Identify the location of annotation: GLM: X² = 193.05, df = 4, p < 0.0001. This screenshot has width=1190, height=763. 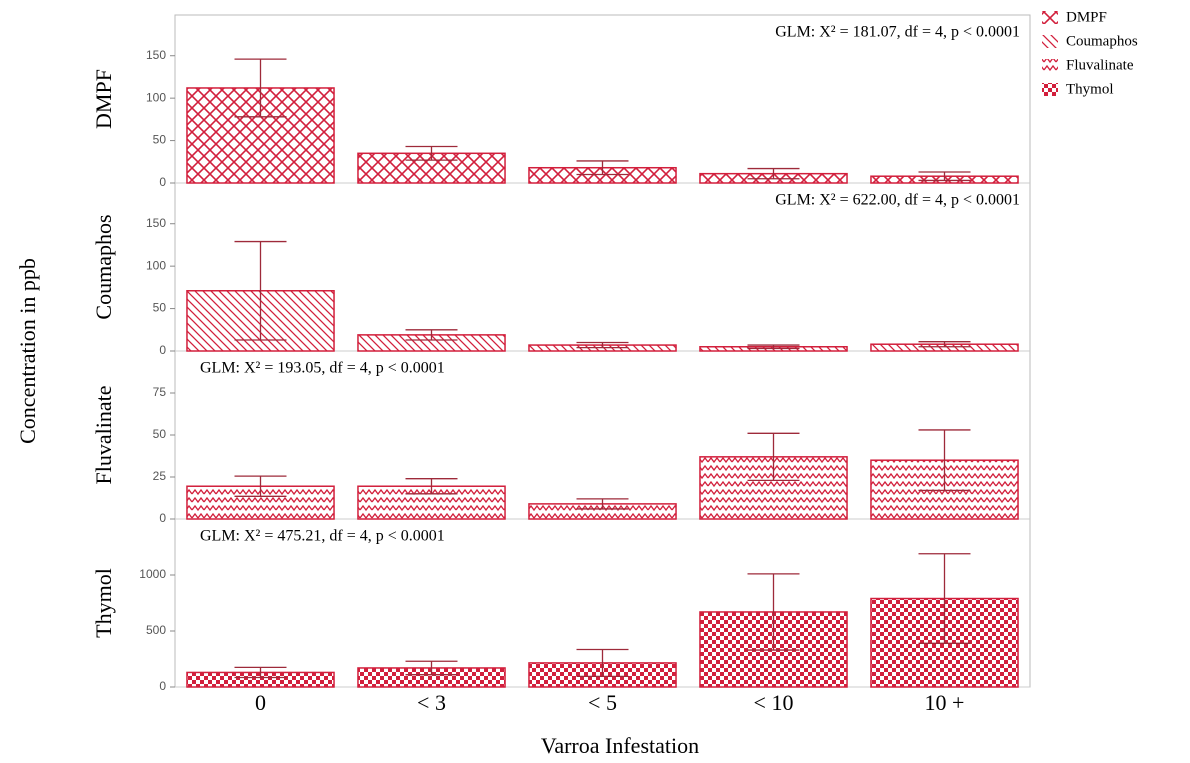
(322, 368).